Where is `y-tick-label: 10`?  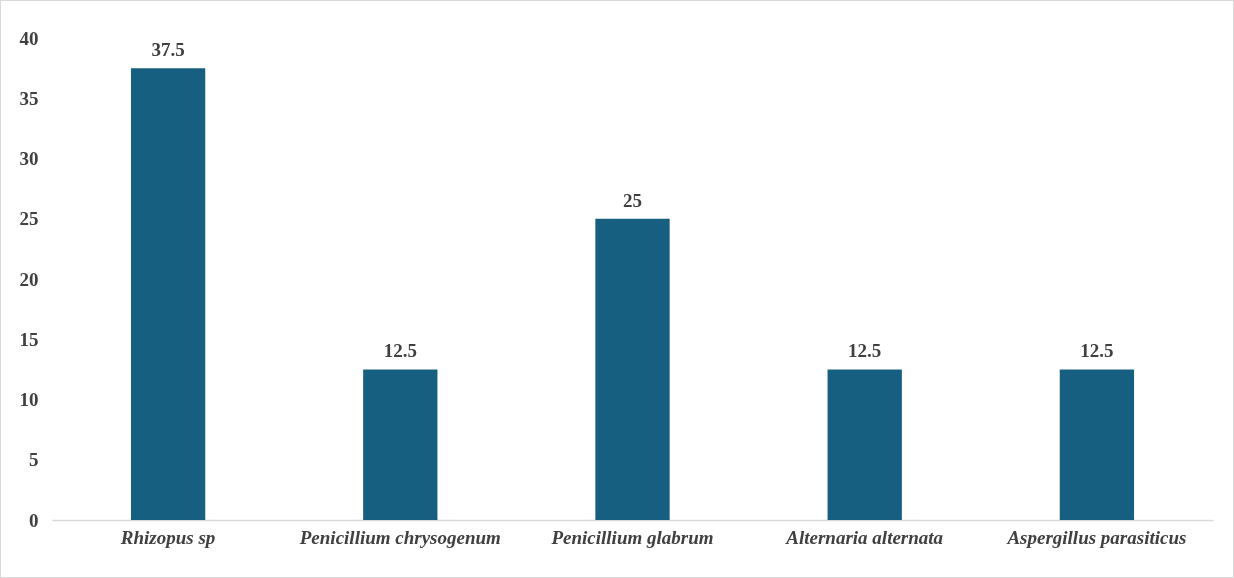 y-tick-label: 10 is located at coordinates (29, 399).